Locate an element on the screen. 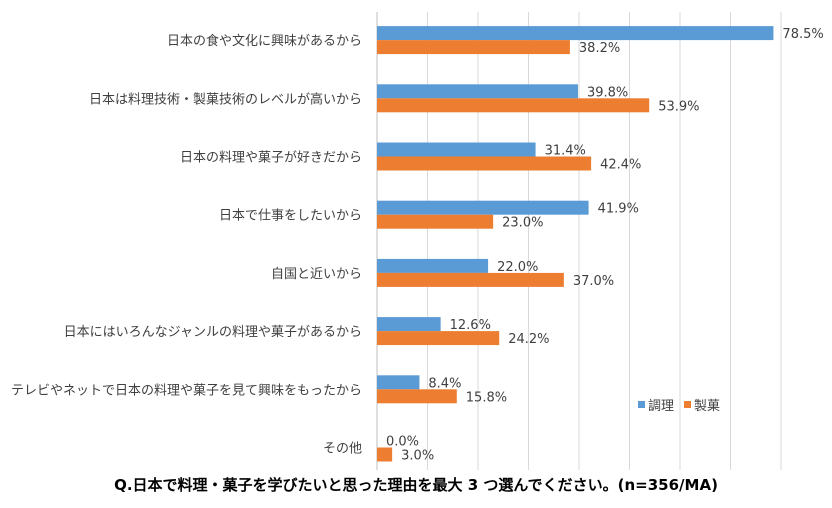 The width and height of the screenshot is (832, 508). value-label-confectionery: 42.4% is located at coordinates (620, 165).